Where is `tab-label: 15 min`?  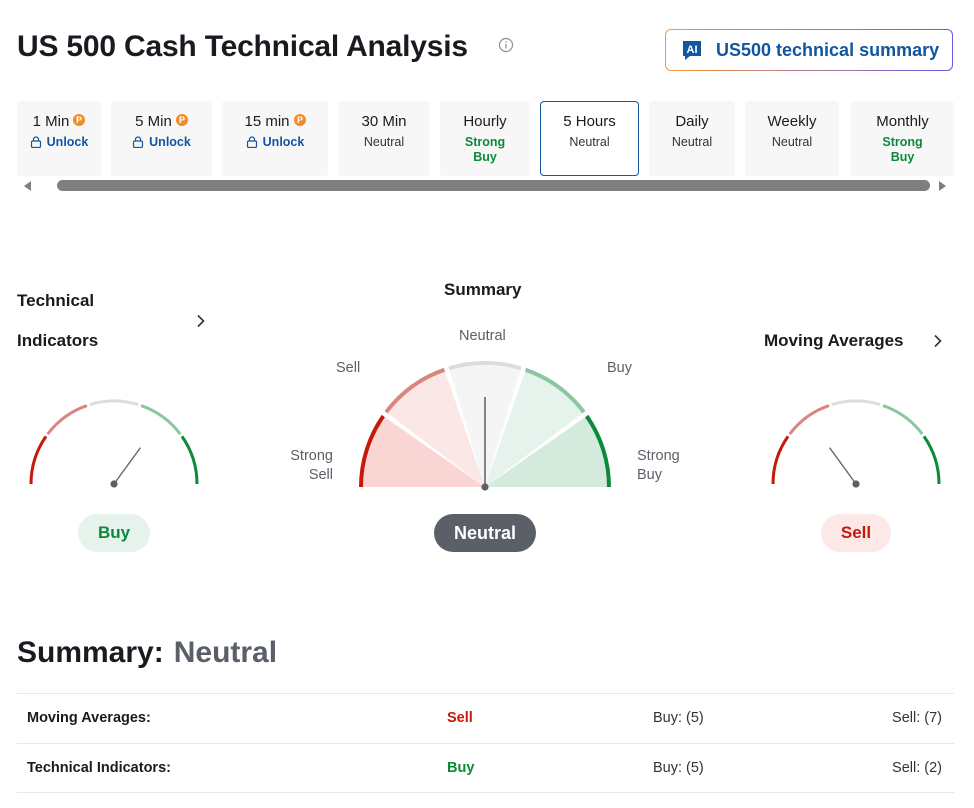
tab-label: 15 min is located at coordinates (267, 121).